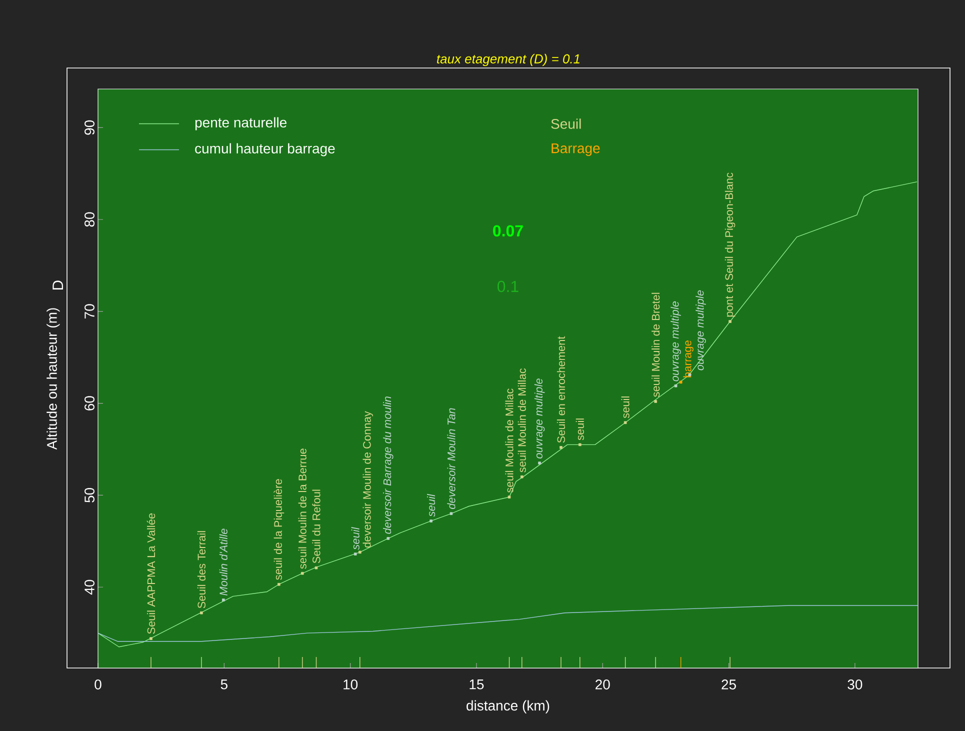  I want to click on text: D, so click(57, 285).